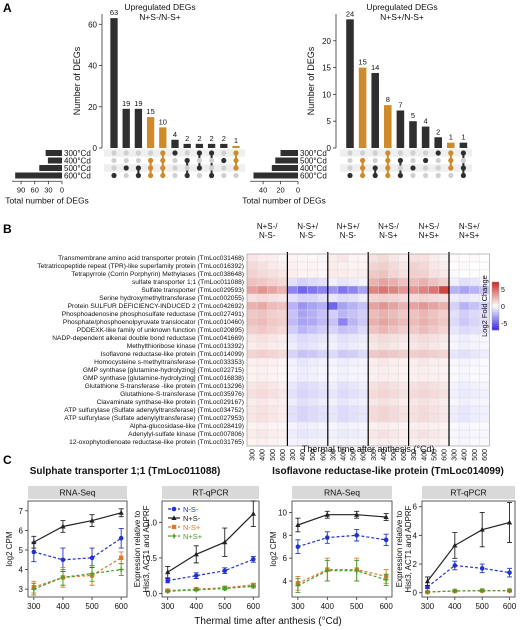  What do you see at coordinates (415, 564) in the screenshot?
I see `line-y-tick-label: 2` at bounding box center [415, 564].